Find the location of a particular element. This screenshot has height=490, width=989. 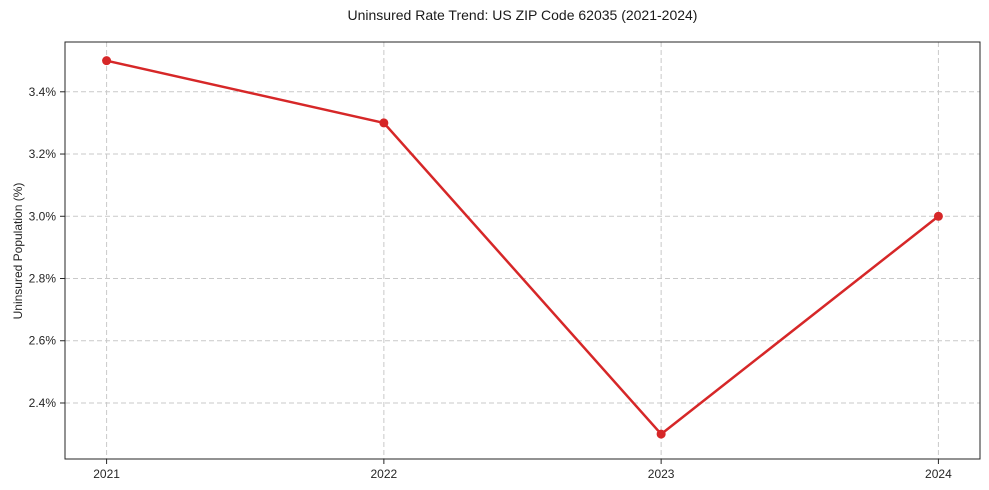

y-tick-label: 2.4% is located at coordinates (43, 403).